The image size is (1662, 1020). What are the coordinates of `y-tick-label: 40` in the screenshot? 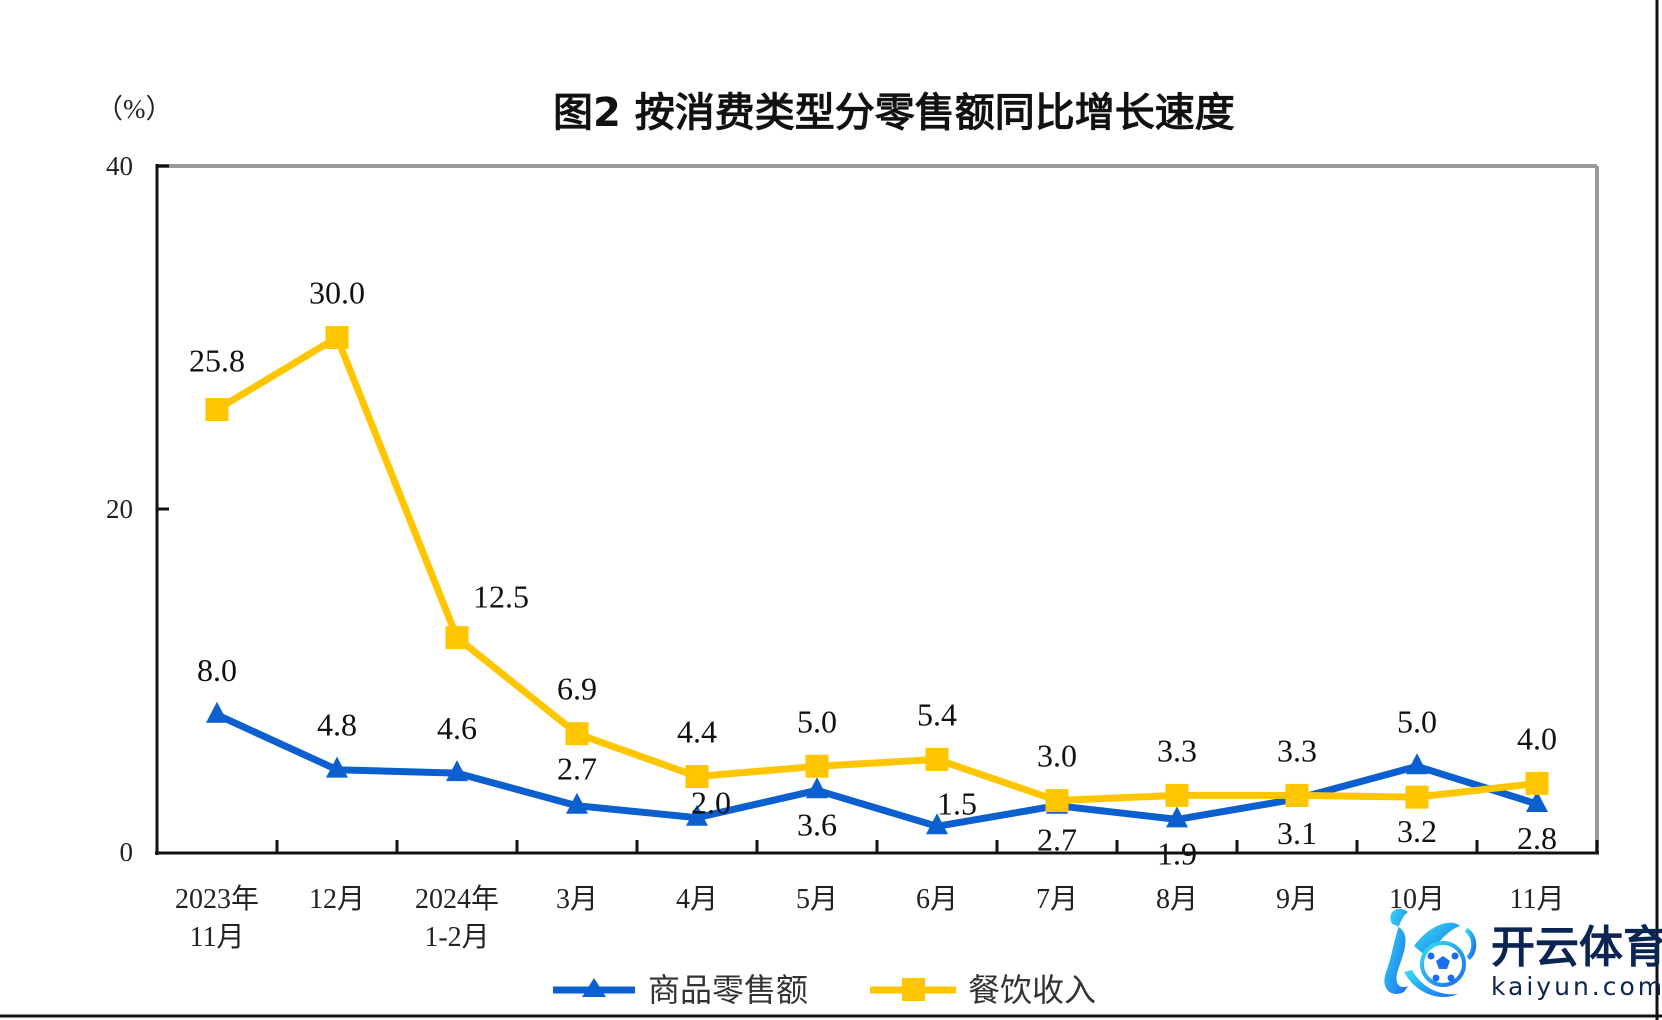 It's located at (119, 166).